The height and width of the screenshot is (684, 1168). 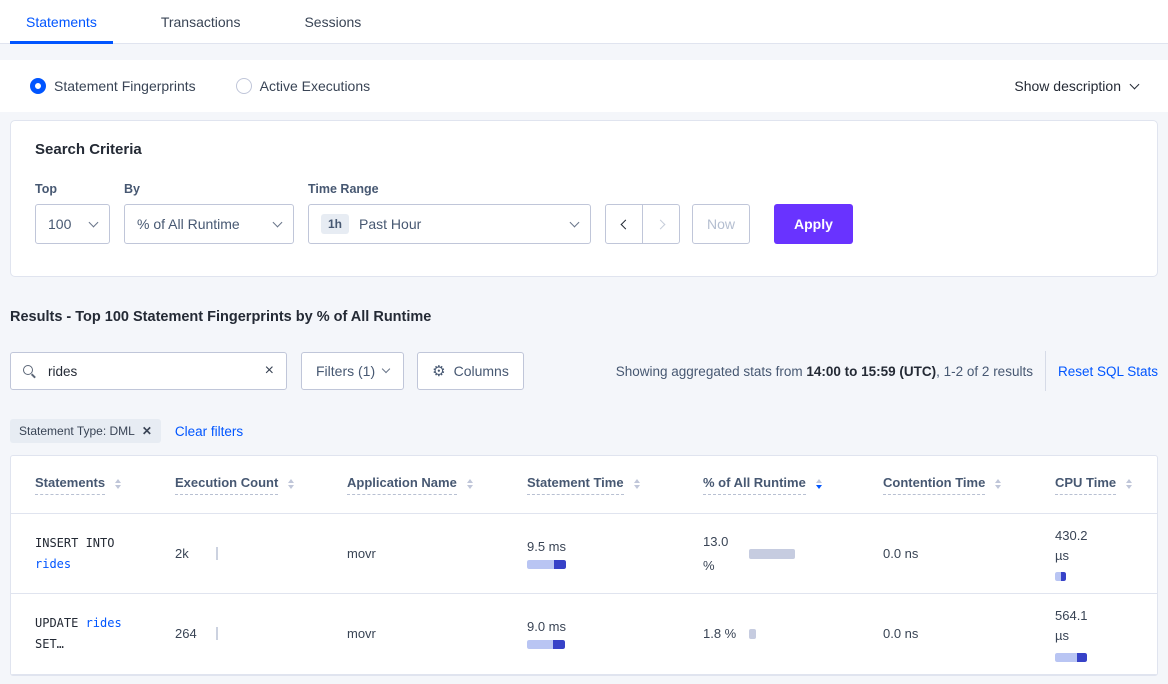 I want to click on remove-filter-icon: ✕, so click(x=146, y=431).